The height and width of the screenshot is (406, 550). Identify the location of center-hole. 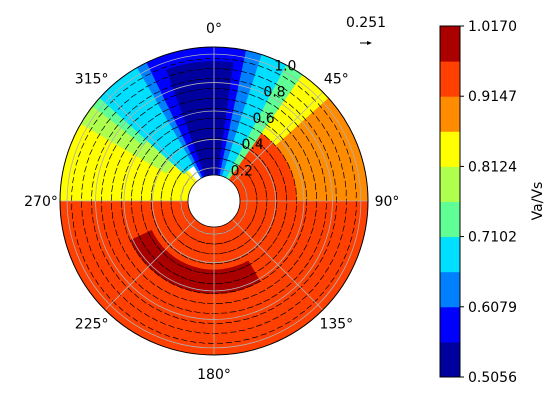
(214, 201).